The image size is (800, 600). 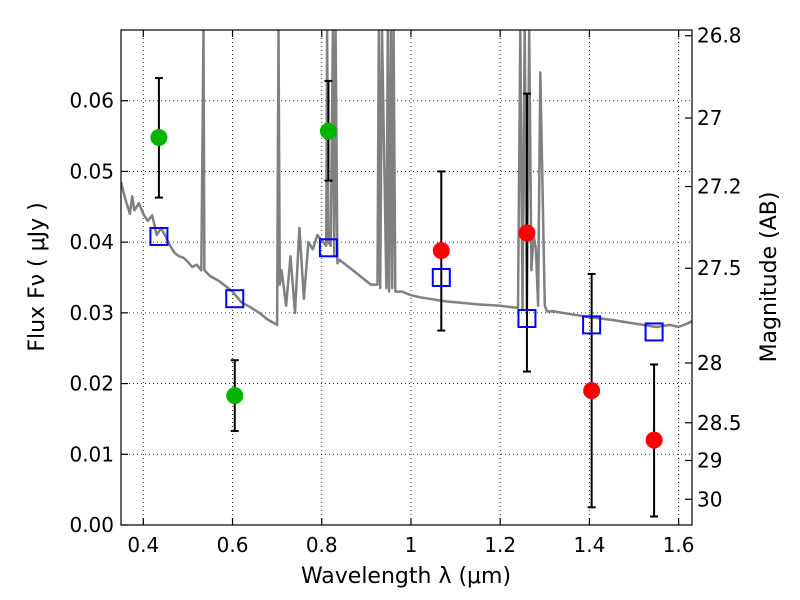 I want to click on y2-tick-label: 30, so click(x=709, y=499).